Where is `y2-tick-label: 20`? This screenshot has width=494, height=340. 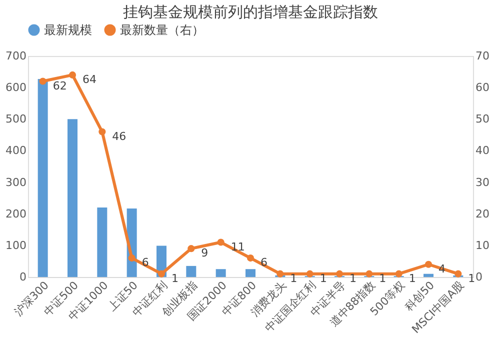 y2-tick-label: 20 is located at coordinates (483, 213).